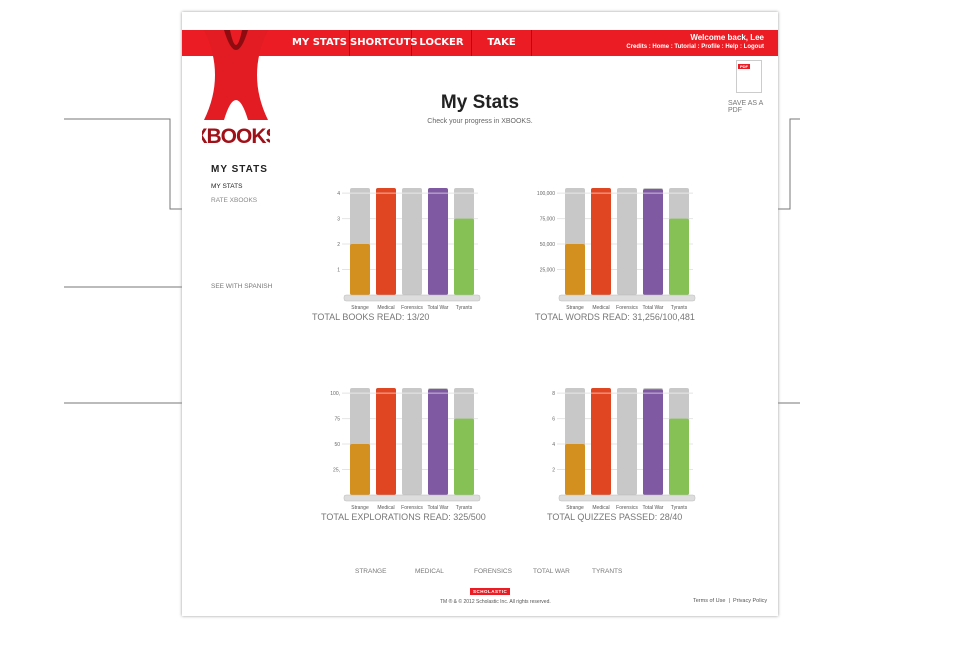  I want to click on save-as-pdf-link: SAVE AS A PDF, so click(745, 107).